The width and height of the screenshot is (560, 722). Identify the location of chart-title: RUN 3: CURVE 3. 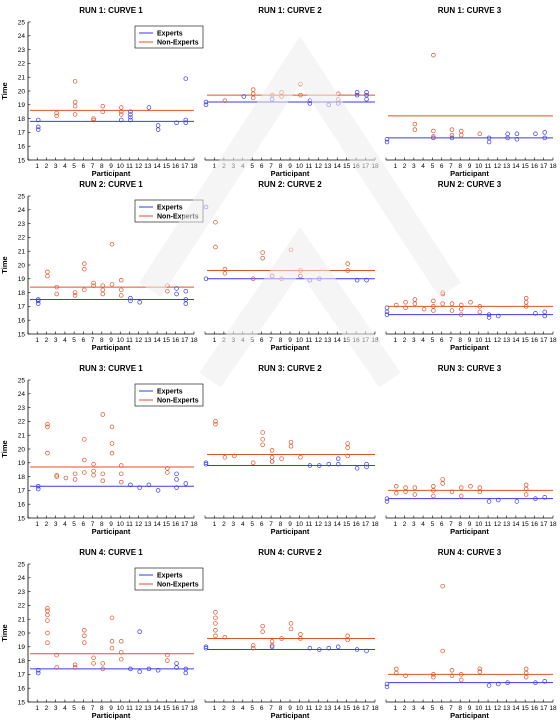
(470, 368).